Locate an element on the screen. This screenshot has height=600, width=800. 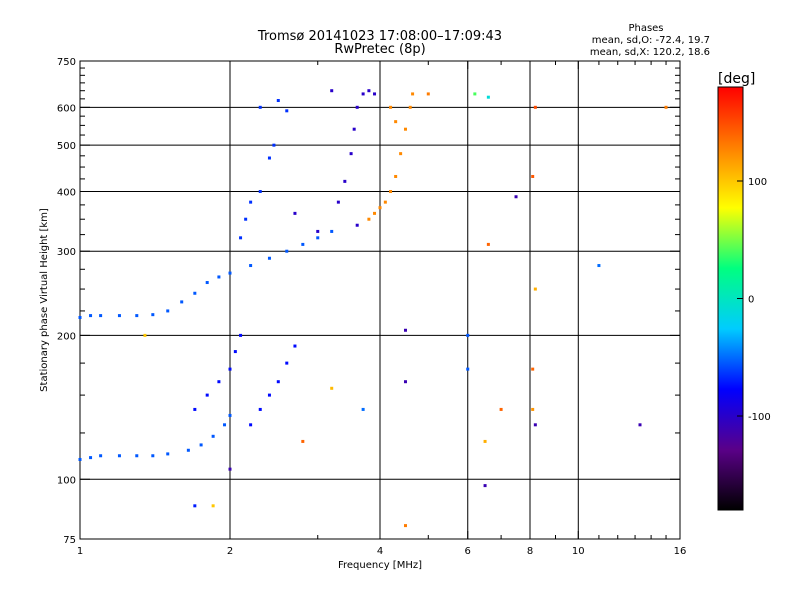
chart-title: Tromsø 20141023 17:08:00–17:09:43 is located at coordinates (379, 36).